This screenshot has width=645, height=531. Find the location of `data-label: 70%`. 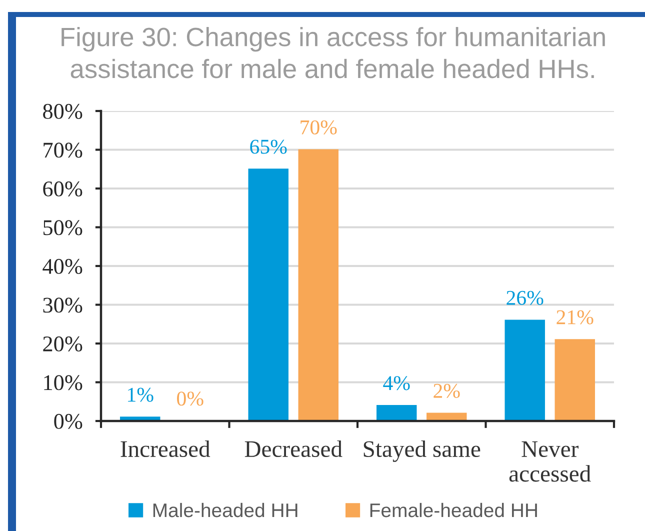

data-label: 70% is located at coordinates (318, 127).